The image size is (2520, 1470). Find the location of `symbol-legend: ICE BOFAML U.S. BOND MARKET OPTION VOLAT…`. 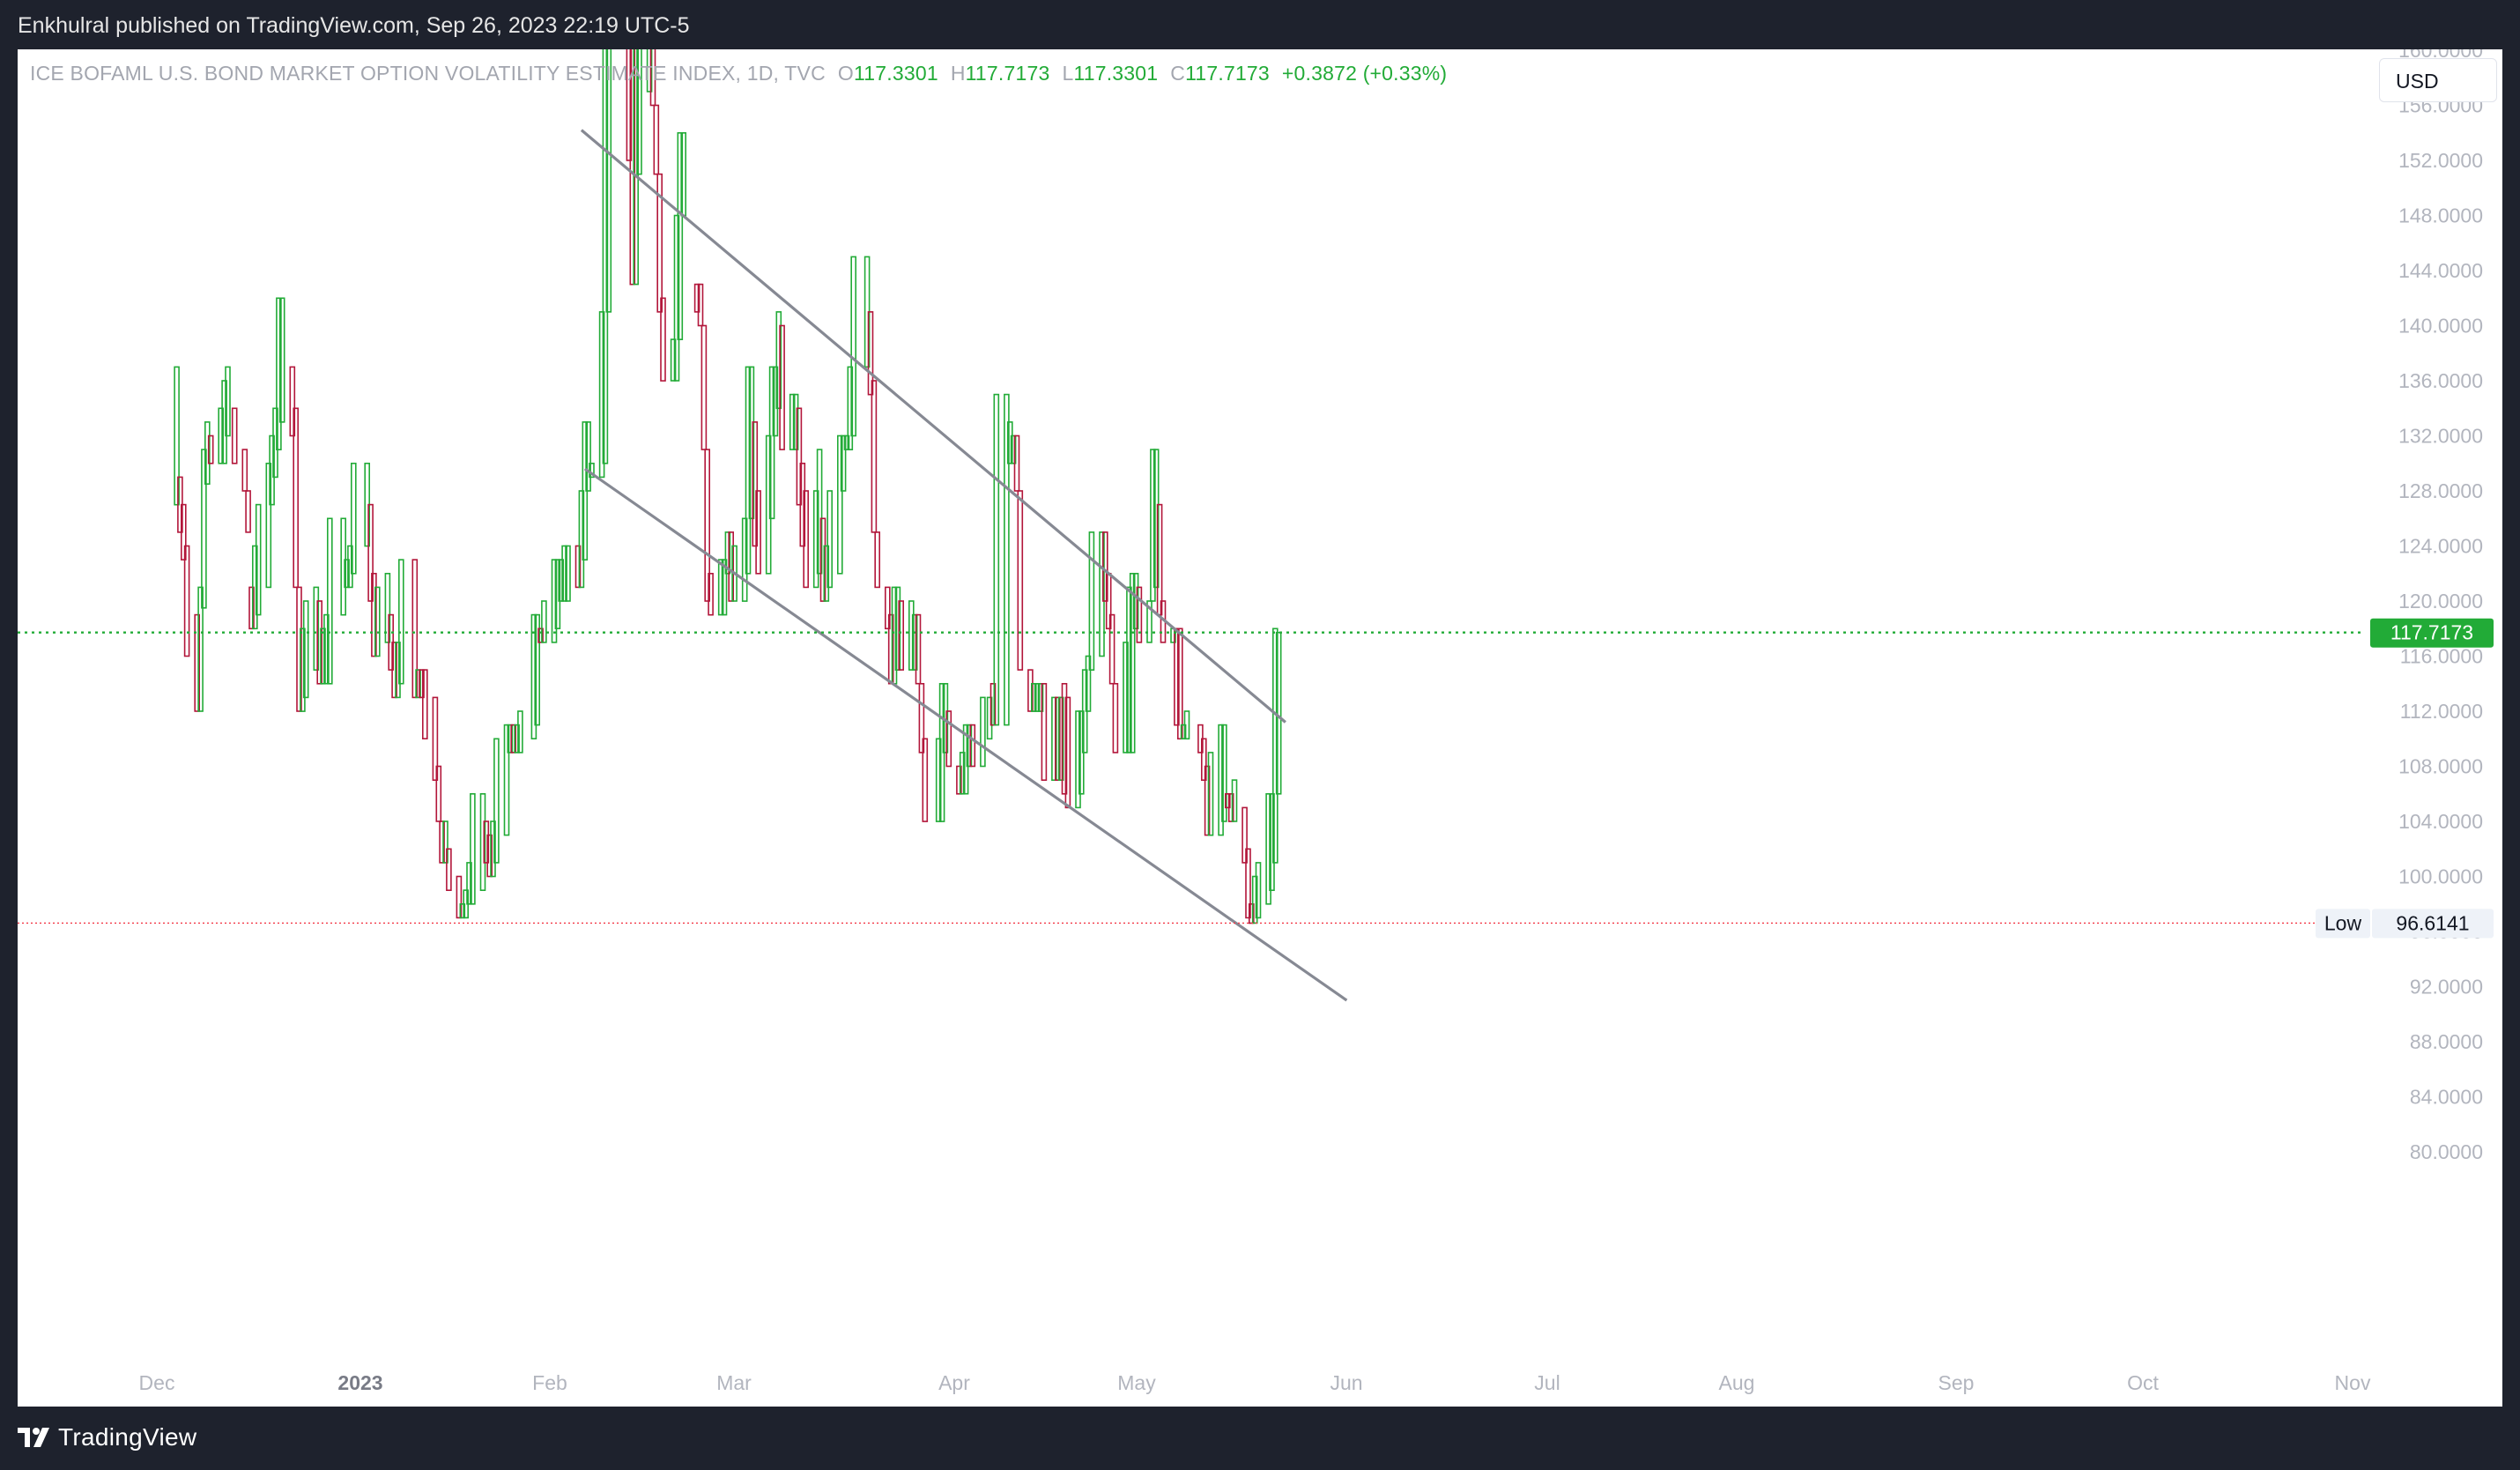

symbol-legend: ICE BOFAML U.S. BOND MARKET OPTION VOLAT… is located at coordinates (738, 73).